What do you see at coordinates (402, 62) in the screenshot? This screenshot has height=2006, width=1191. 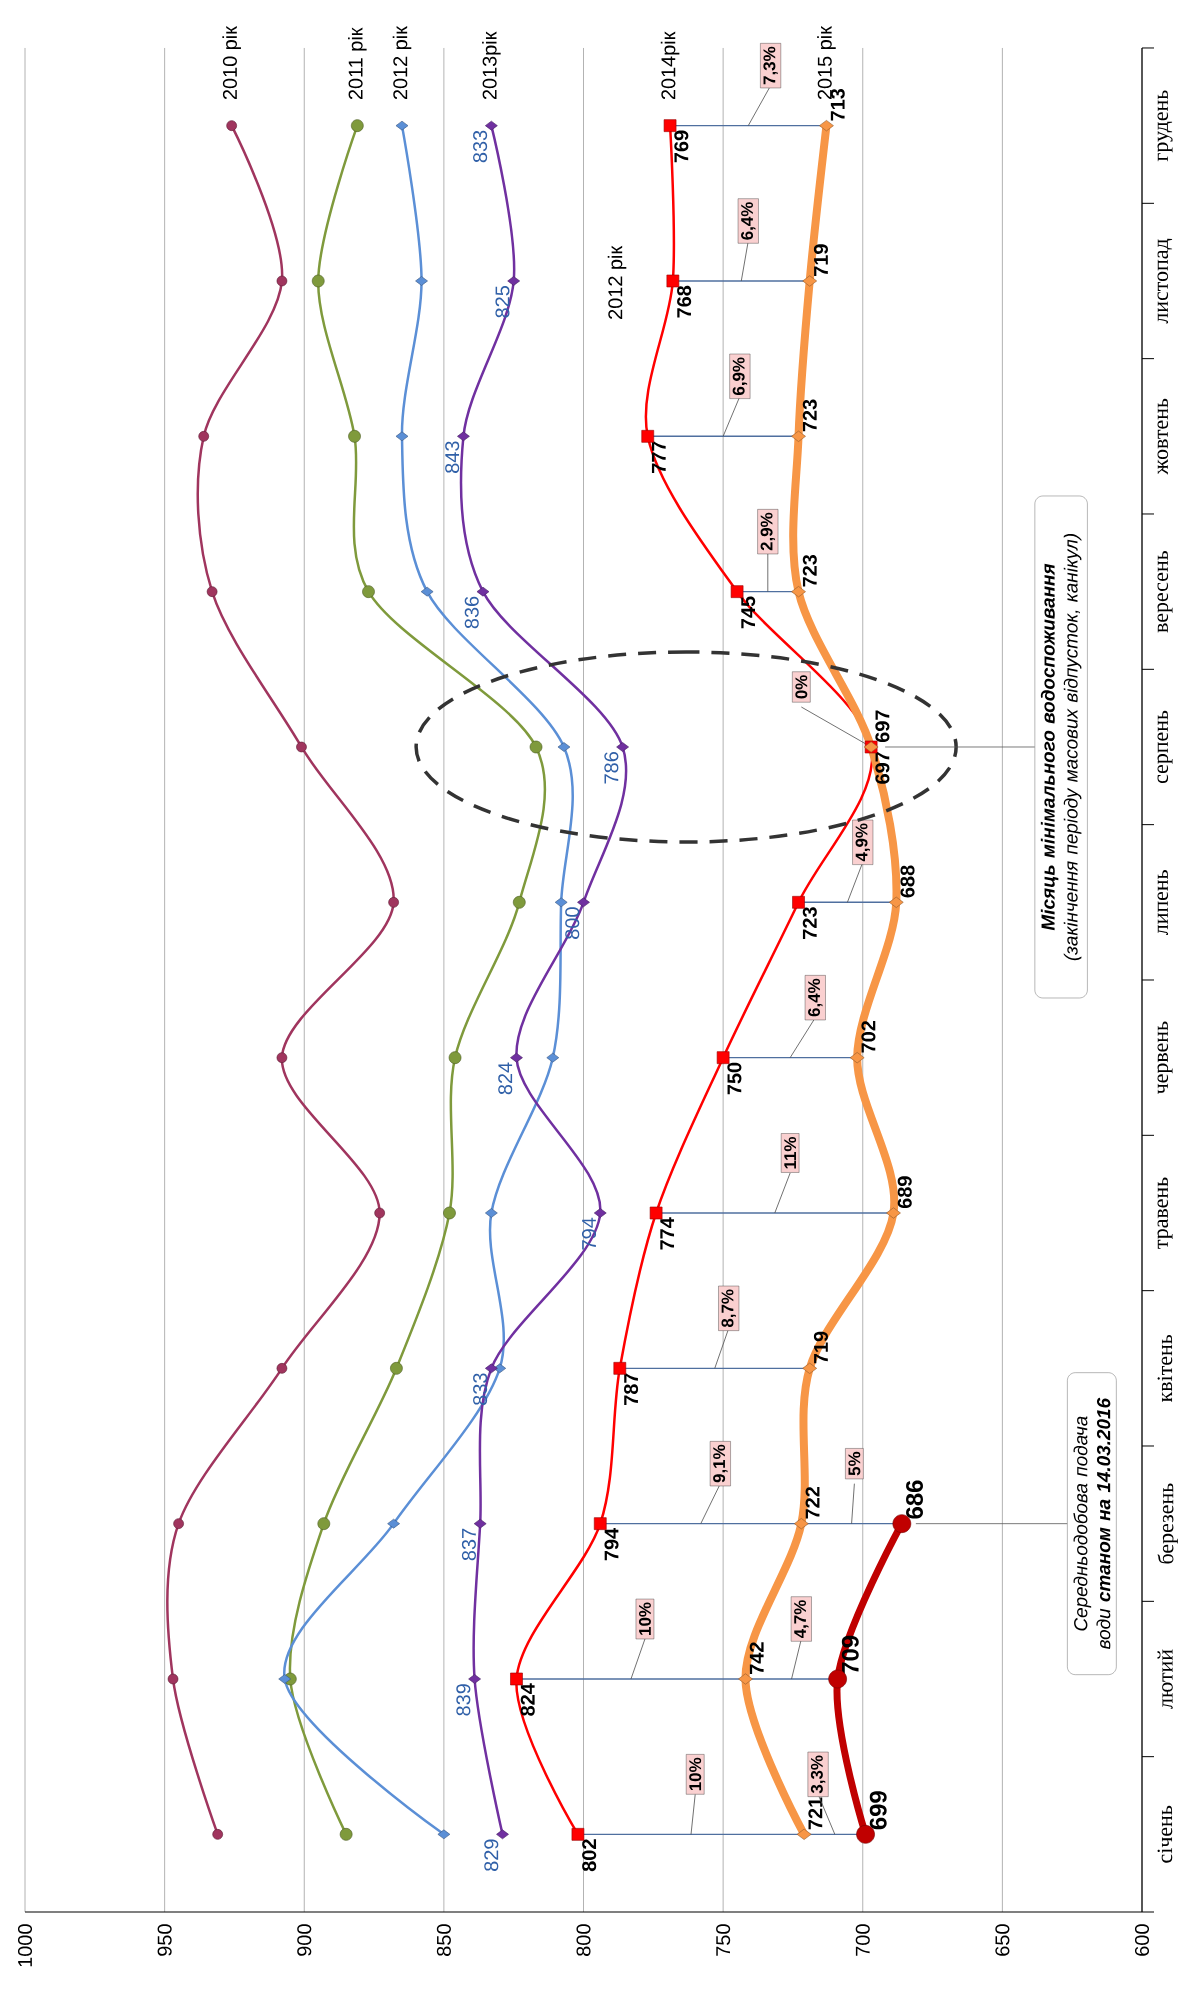 I see `text: 2012 рік` at bounding box center [402, 62].